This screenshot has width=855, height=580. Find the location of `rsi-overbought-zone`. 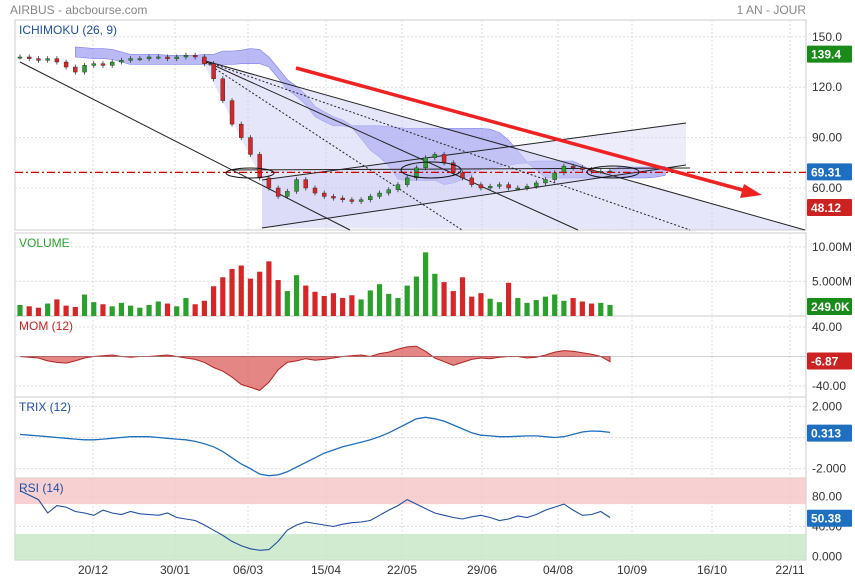

rsi-overbought-zone is located at coordinates (410, 491).